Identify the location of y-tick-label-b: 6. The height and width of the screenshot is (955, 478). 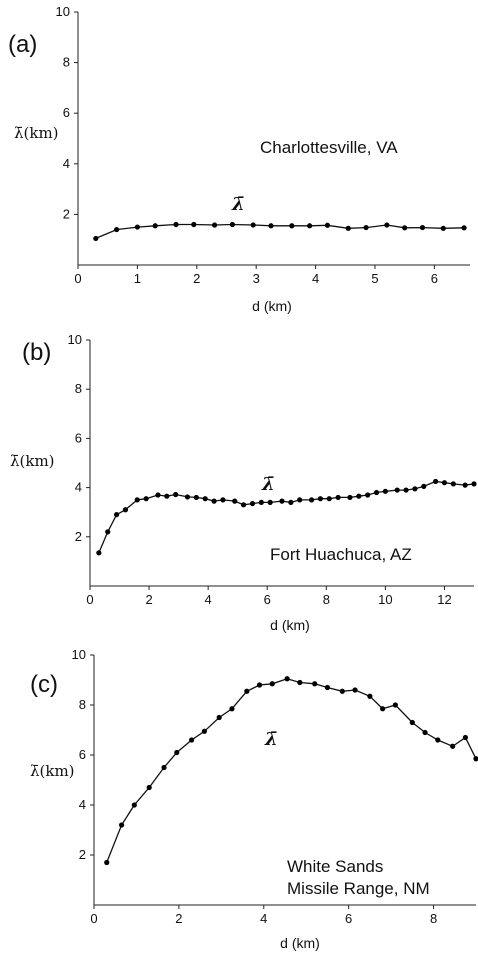
(78, 437).